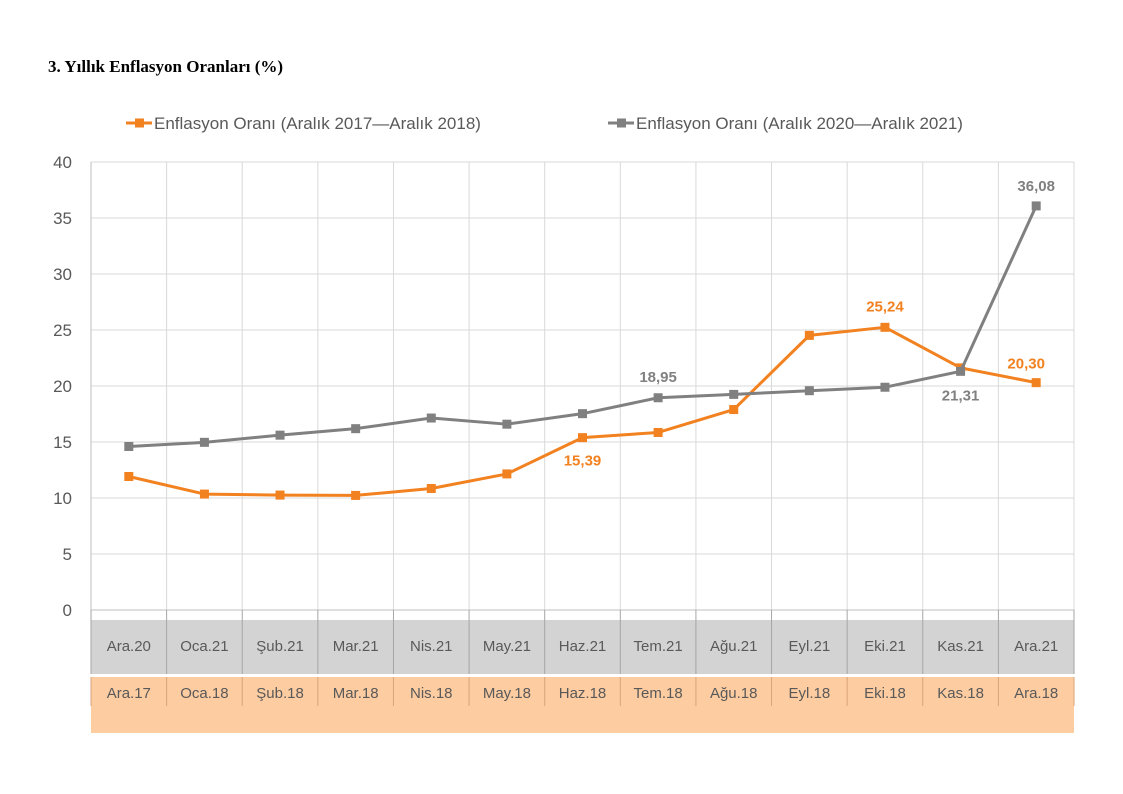  I want to click on y-axis: 0 5 10 15 20 25 30 35 40, so click(62, 386).